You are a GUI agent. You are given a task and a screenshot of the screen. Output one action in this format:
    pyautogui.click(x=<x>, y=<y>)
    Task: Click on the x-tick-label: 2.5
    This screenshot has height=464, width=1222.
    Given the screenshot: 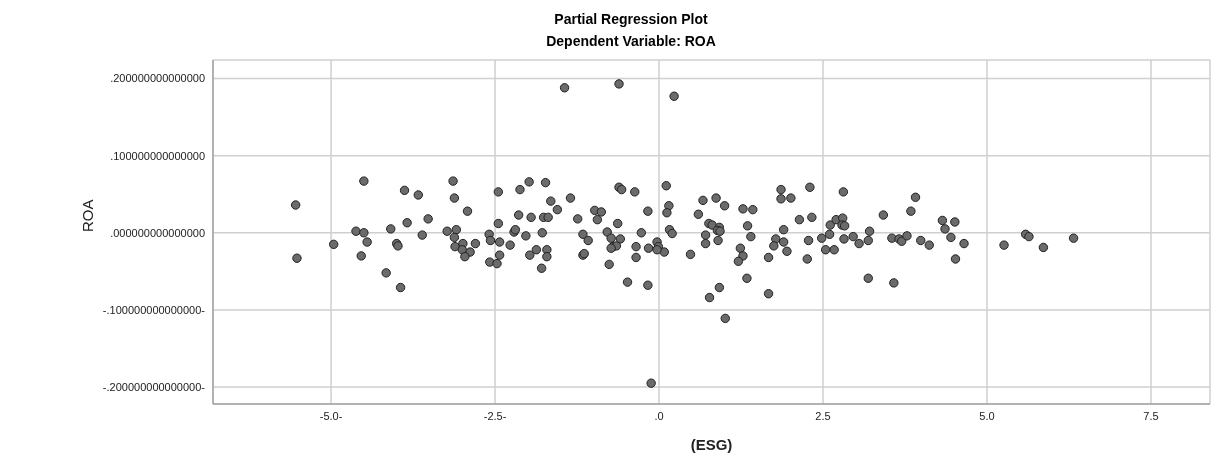 What is the action you would take?
    pyautogui.click(x=823, y=415)
    